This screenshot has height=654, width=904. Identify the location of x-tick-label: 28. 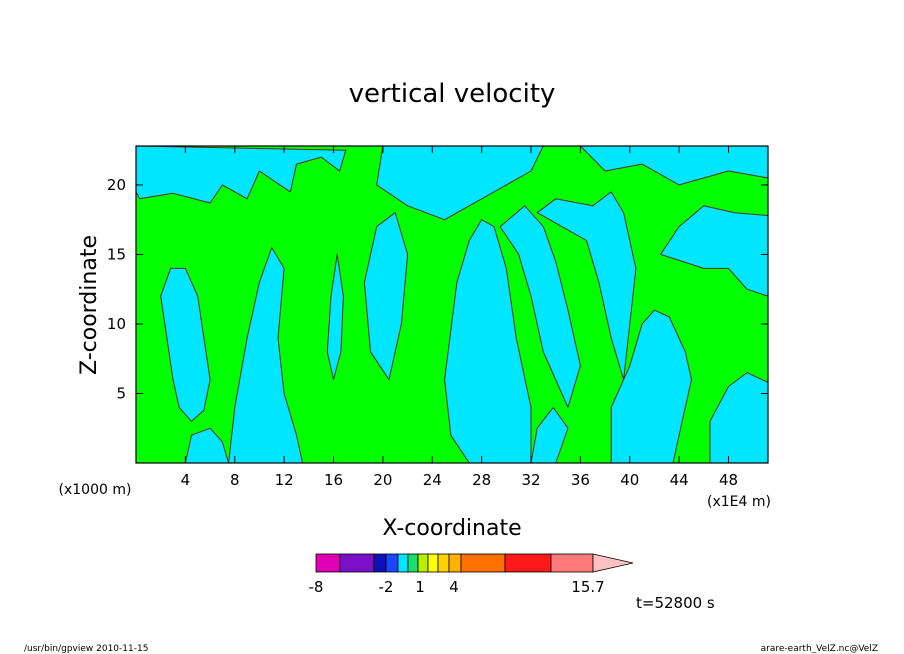
(481, 480).